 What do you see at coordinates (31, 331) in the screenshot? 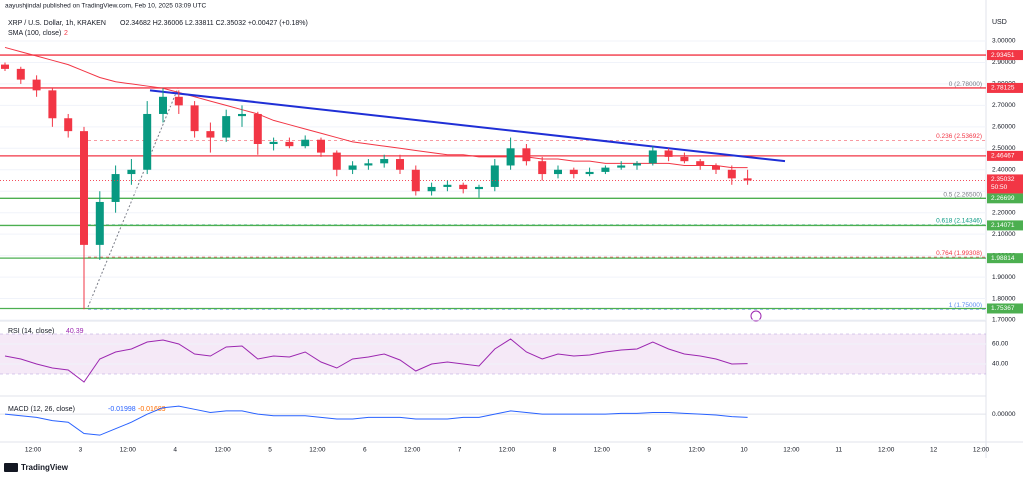
I see `rsi-name: RSI (14, close)` at bounding box center [31, 331].